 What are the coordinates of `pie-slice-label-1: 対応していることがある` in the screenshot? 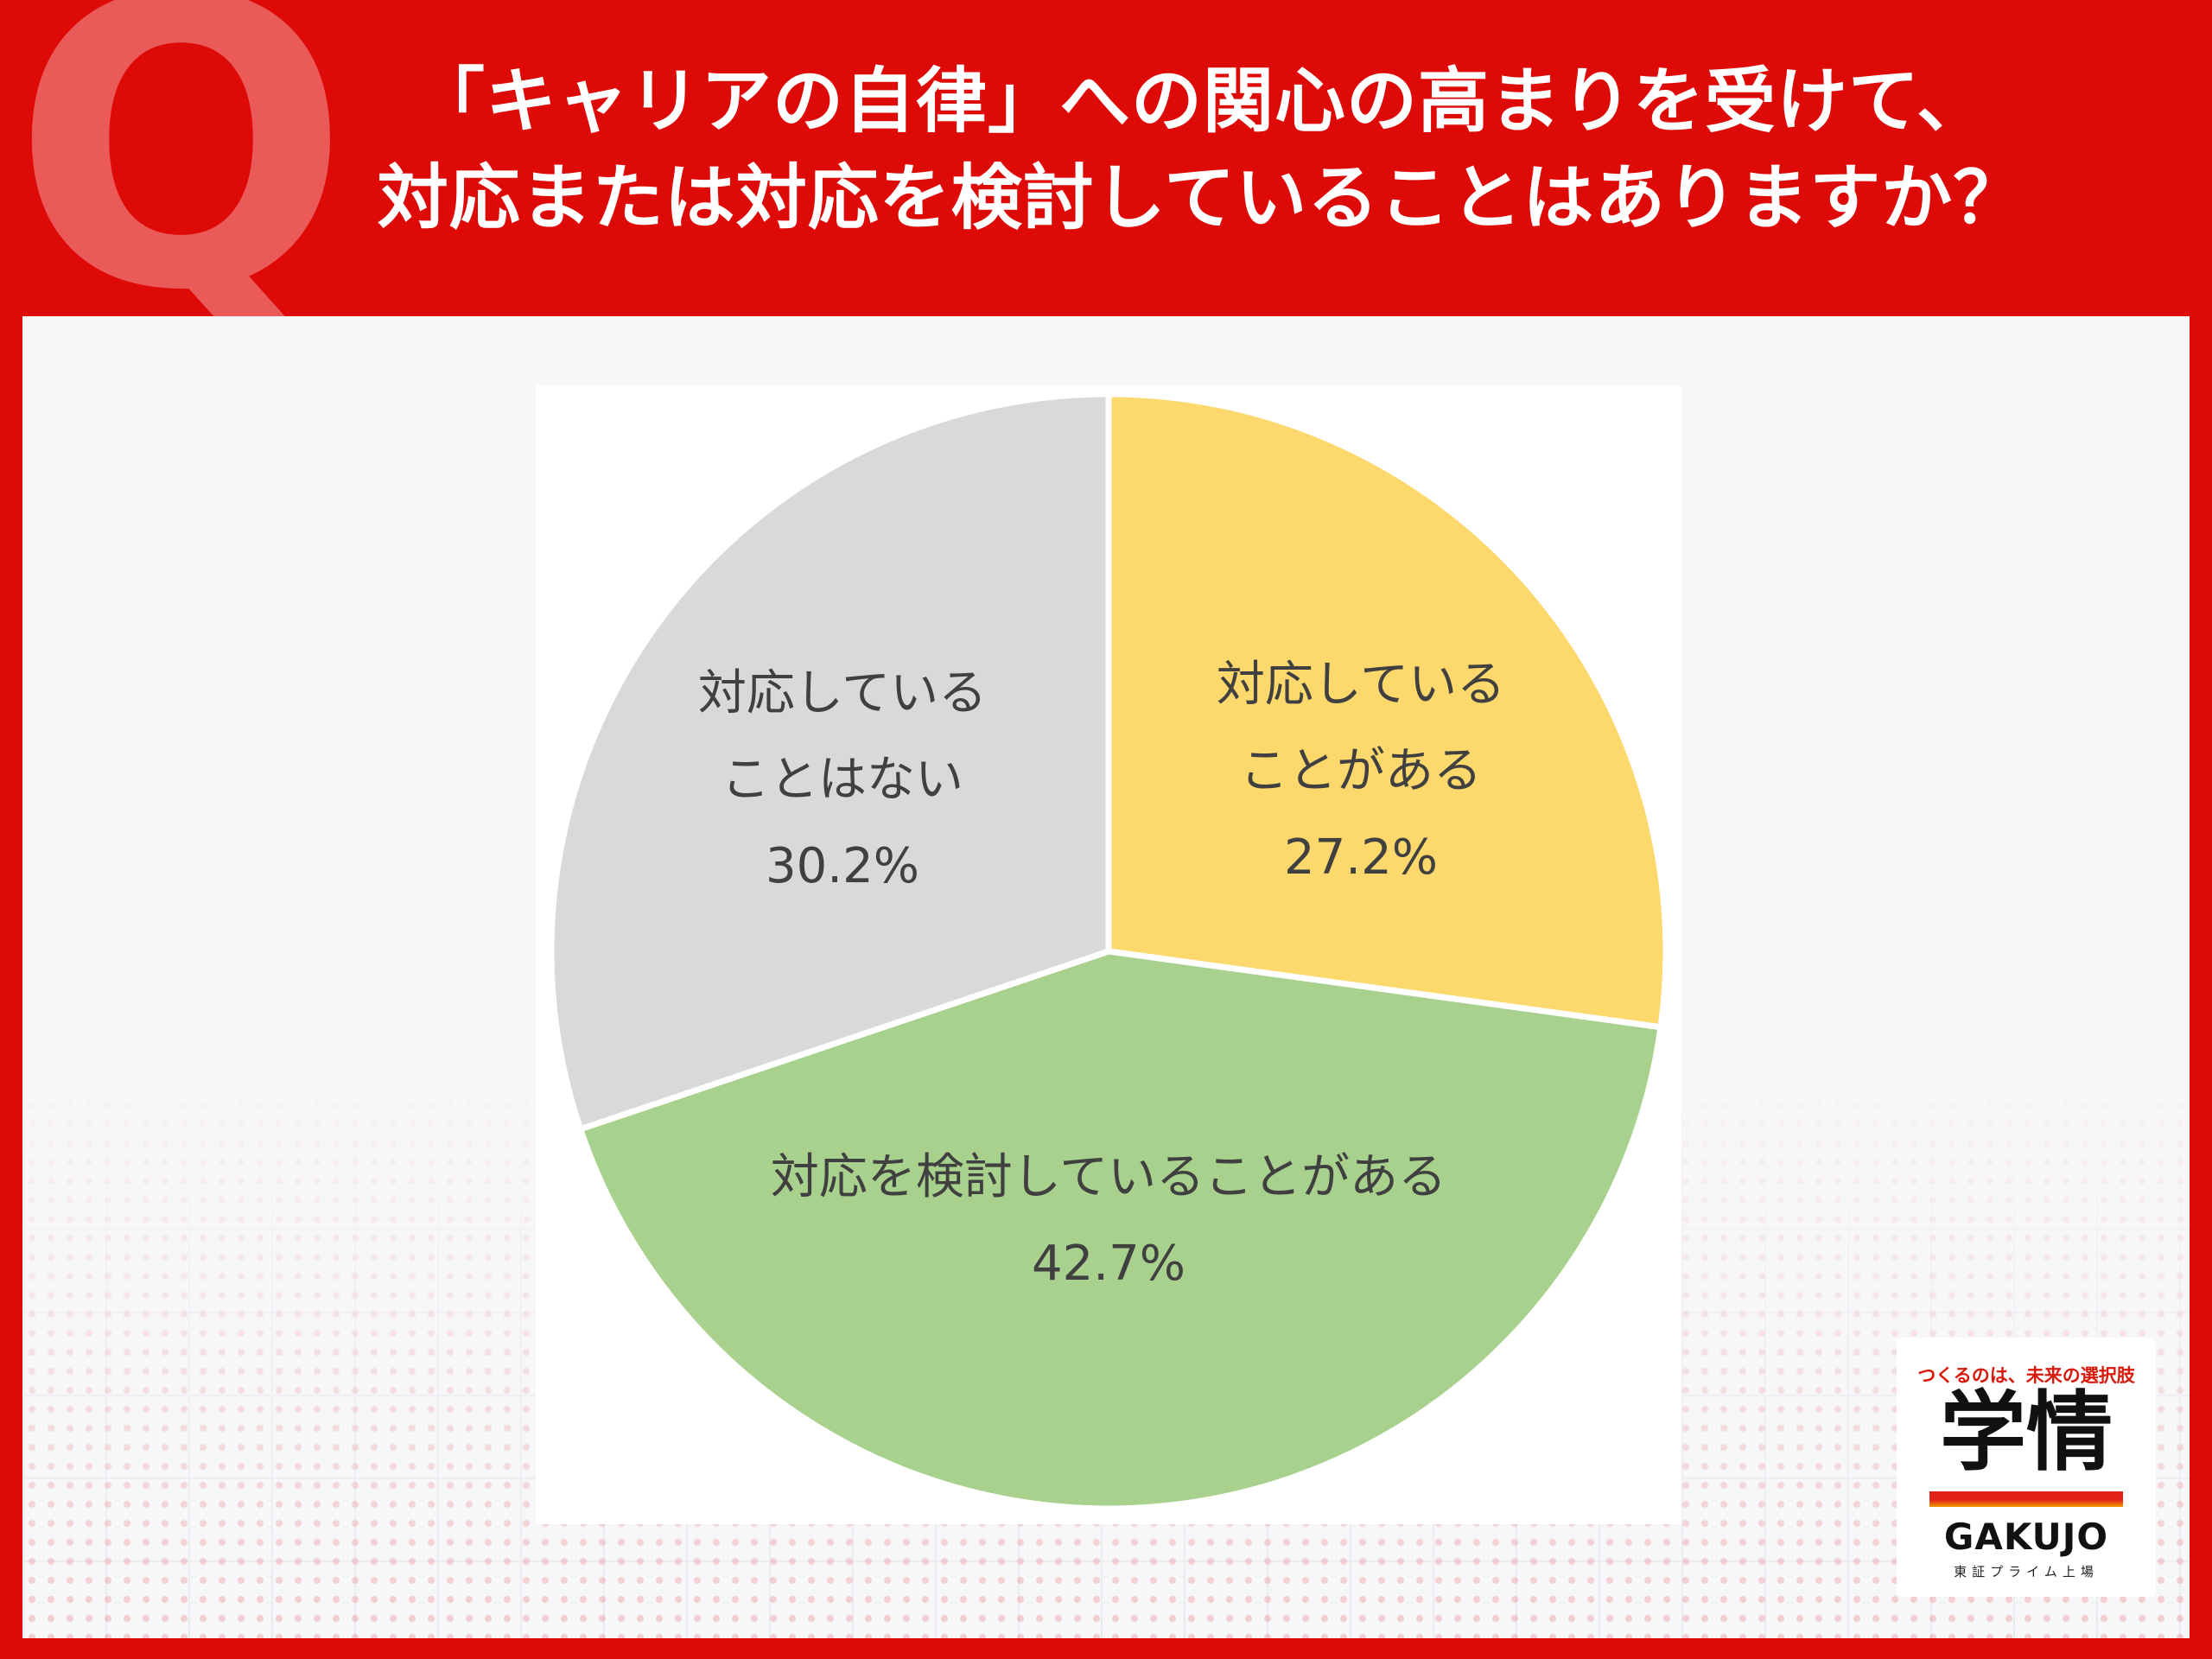 It's located at (1361, 728).